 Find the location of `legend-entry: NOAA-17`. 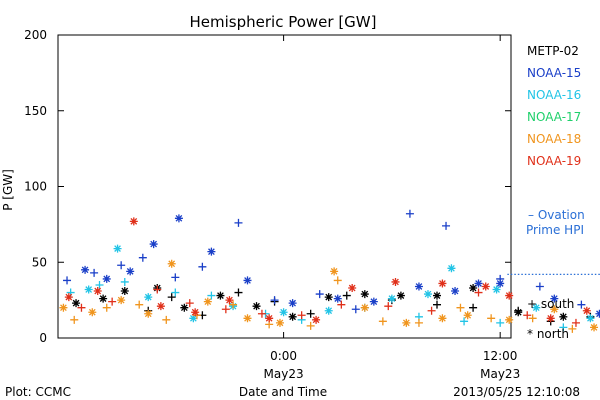

legend-entry: NOAA-17 is located at coordinates (554, 117).